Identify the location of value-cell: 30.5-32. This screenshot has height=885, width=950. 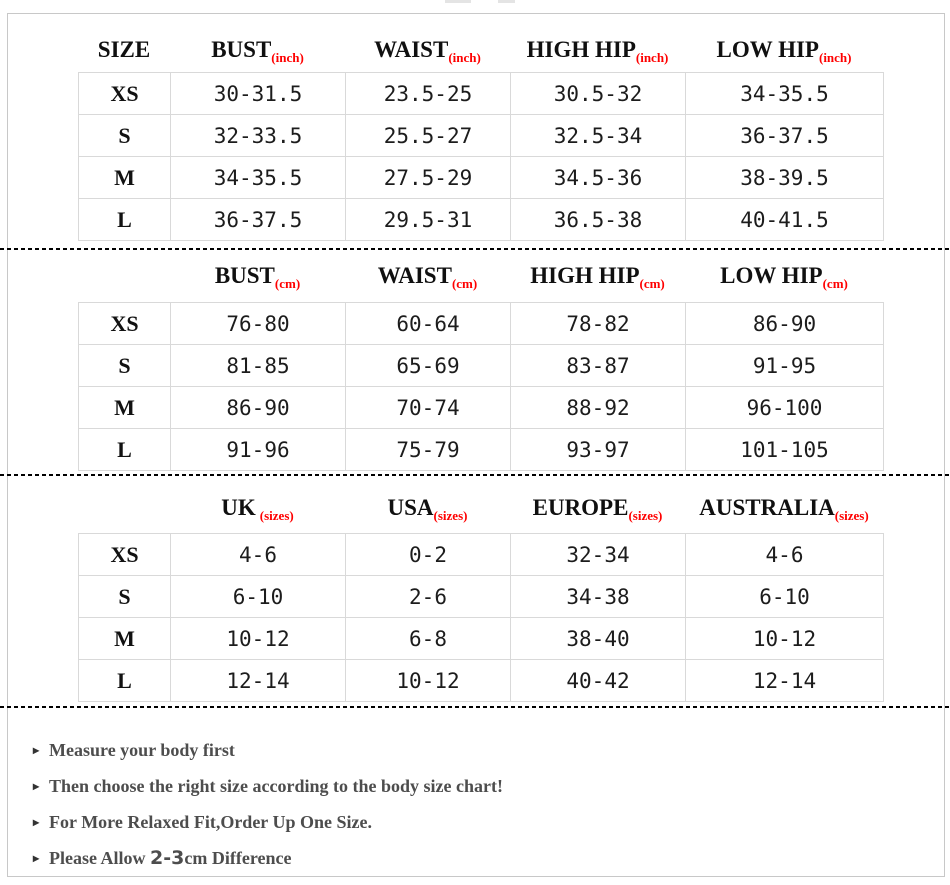
(598, 93).